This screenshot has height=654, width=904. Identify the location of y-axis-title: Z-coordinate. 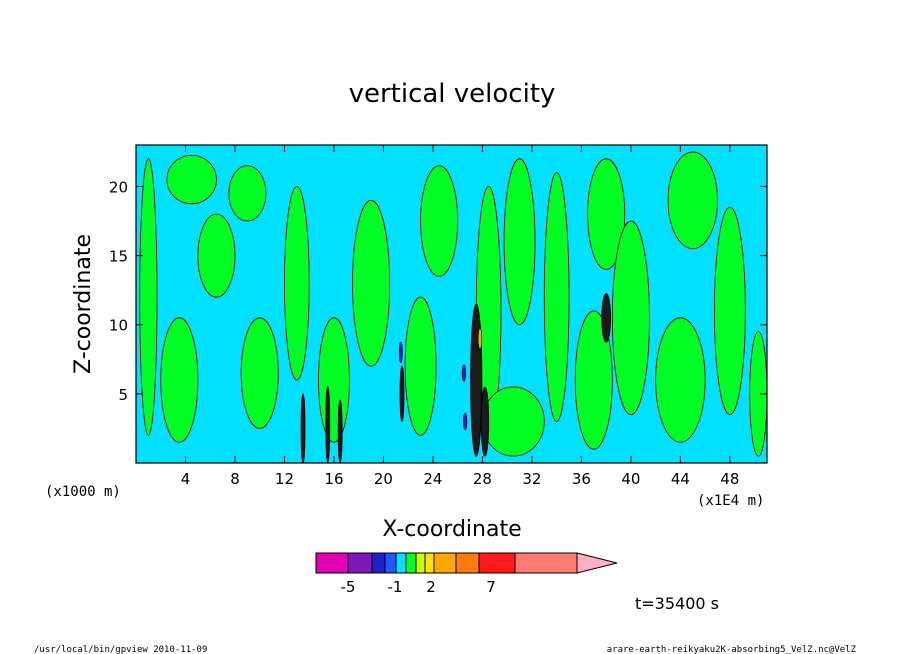
(83, 304).